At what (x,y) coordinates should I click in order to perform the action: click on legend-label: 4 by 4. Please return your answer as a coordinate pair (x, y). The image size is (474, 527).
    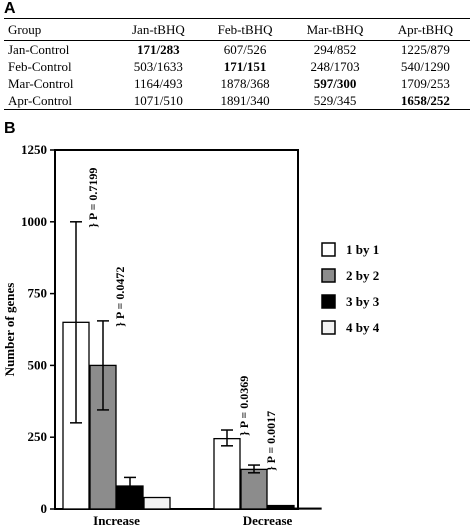
    Looking at the image, I should click on (363, 327).